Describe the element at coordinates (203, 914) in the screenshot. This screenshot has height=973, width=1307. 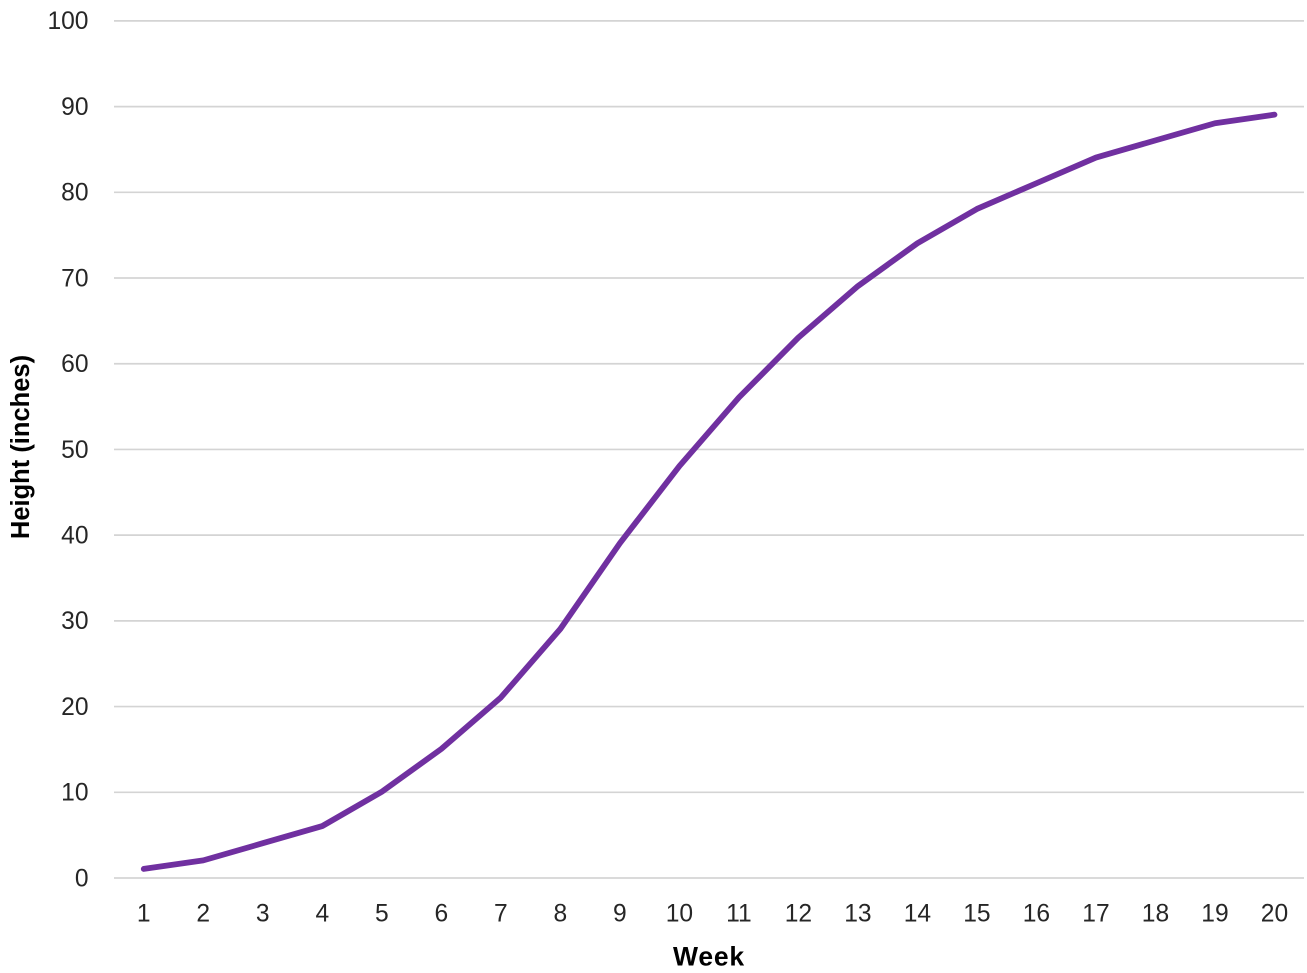
I see `svg-text: 2` at that location.